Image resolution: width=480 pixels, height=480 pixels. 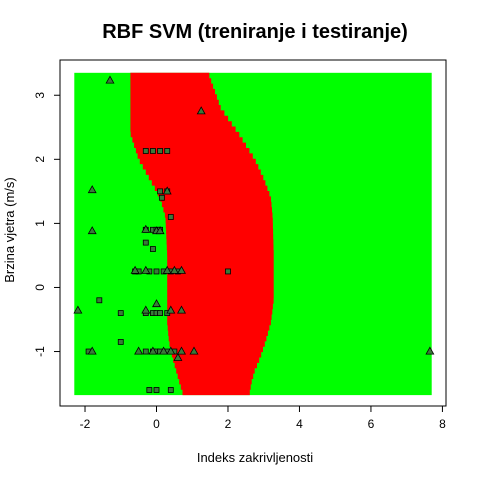 I want to click on y-tick-label: -1, so click(x=40, y=351).